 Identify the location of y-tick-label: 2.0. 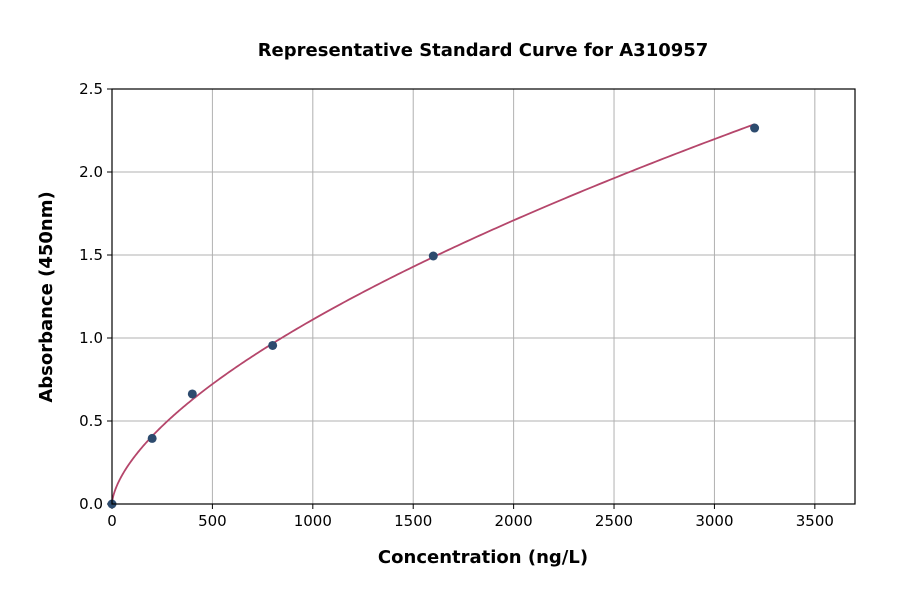
(91, 172).